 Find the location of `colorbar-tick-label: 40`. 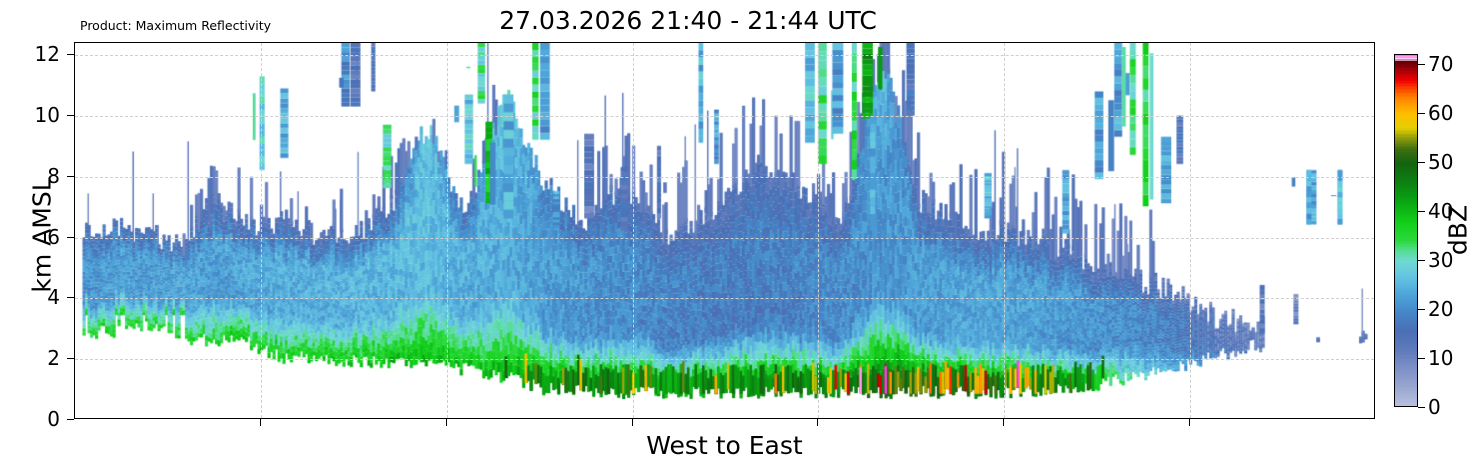

colorbar-tick-label: 40 is located at coordinates (1441, 210).